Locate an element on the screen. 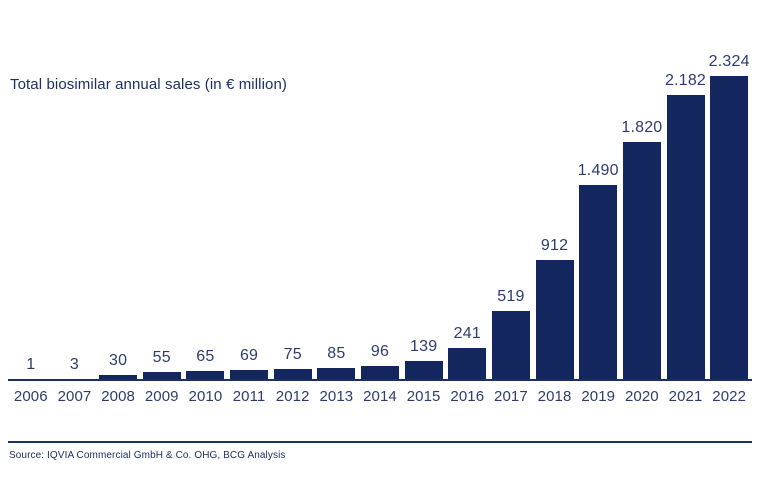  bar-2011: 69 is located at coordinates (249, 189).